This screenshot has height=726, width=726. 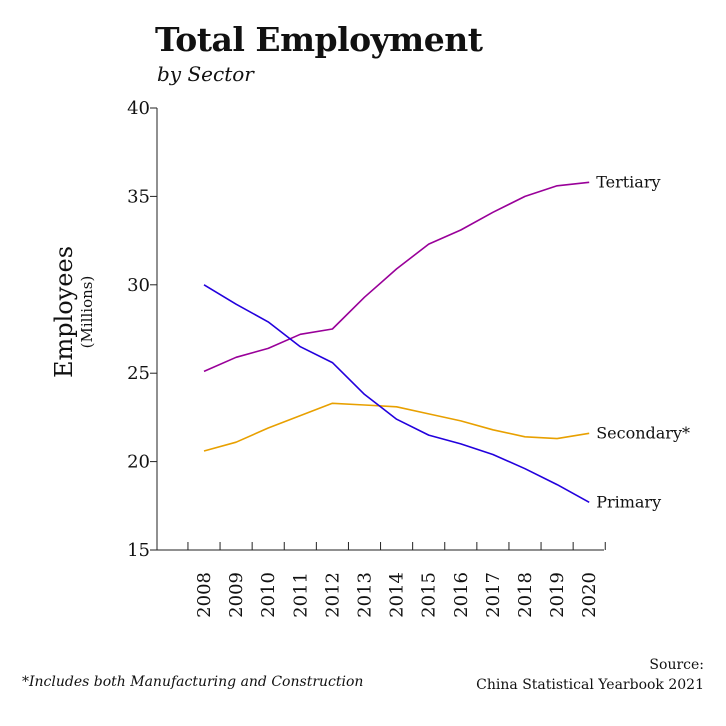 What do you see at coordinates (397, 595) in the screenshot?
I see `x-tick-label: 2014` at bounding box center [397, 595].